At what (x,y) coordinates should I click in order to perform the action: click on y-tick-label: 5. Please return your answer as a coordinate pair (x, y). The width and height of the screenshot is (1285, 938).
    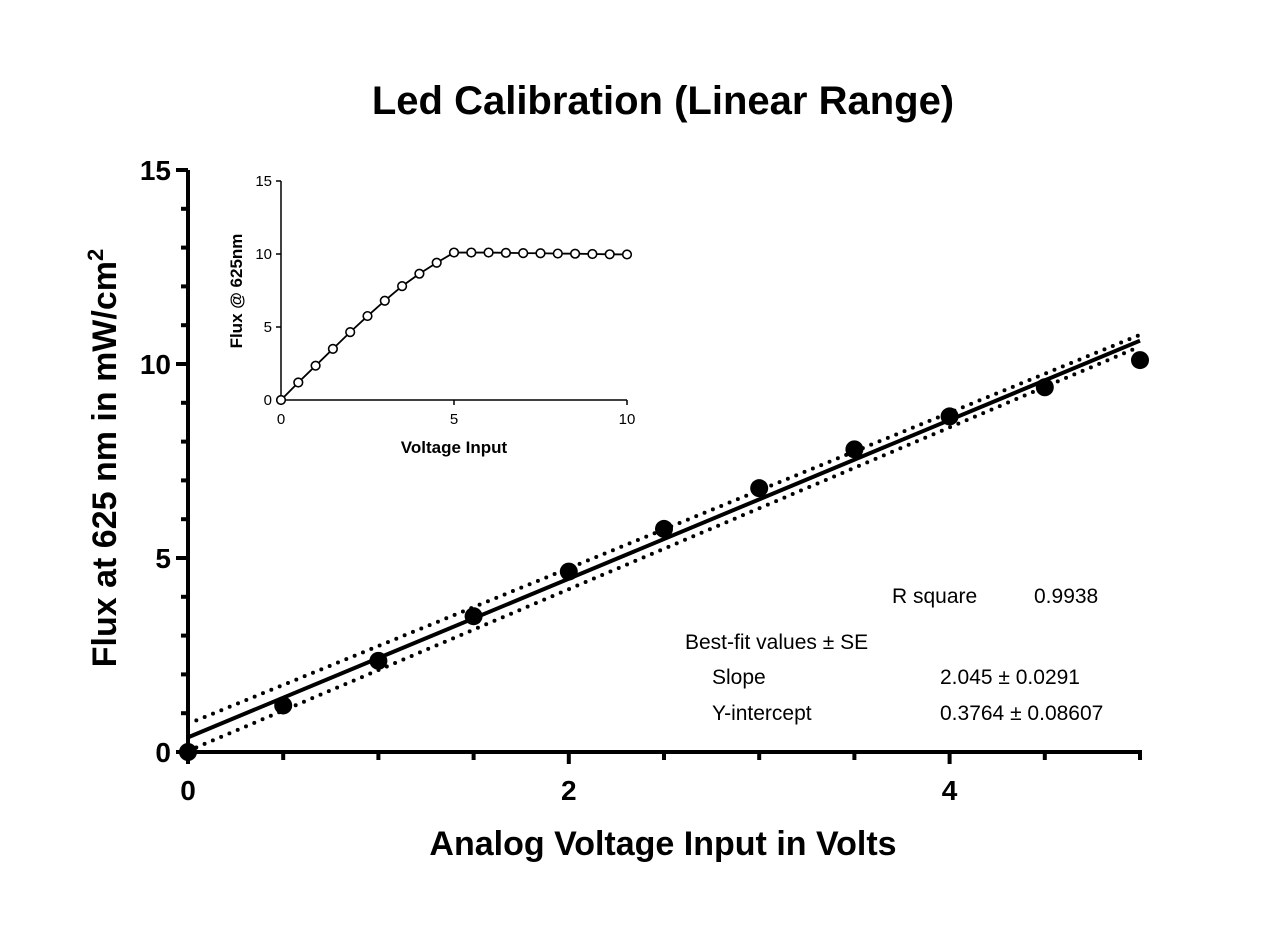
    Looking at the image, I should click on (163, 558).